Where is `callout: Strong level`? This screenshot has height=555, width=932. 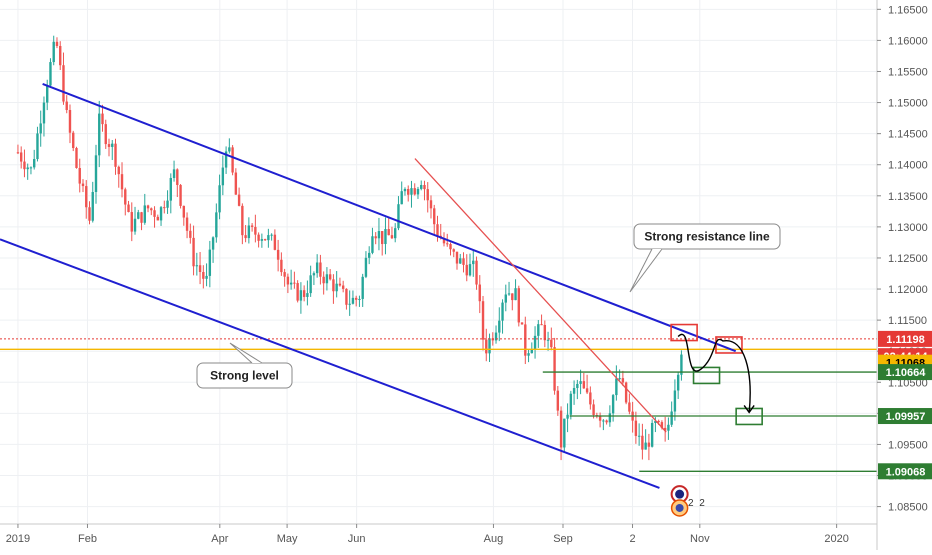 callout: Strong level is located at coordinates (244, 365).